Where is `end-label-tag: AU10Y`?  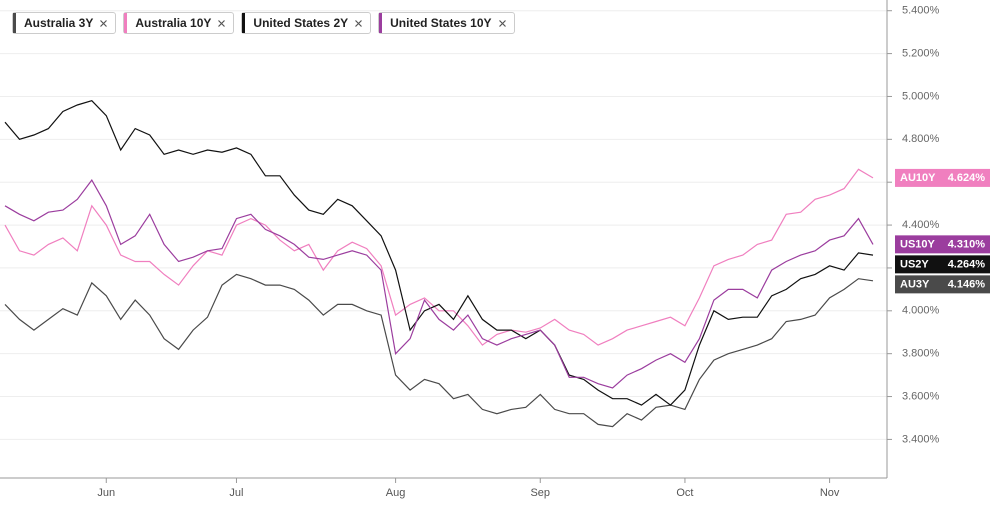
end-label-tag: AU10Y is located at coordinates (918, 178).